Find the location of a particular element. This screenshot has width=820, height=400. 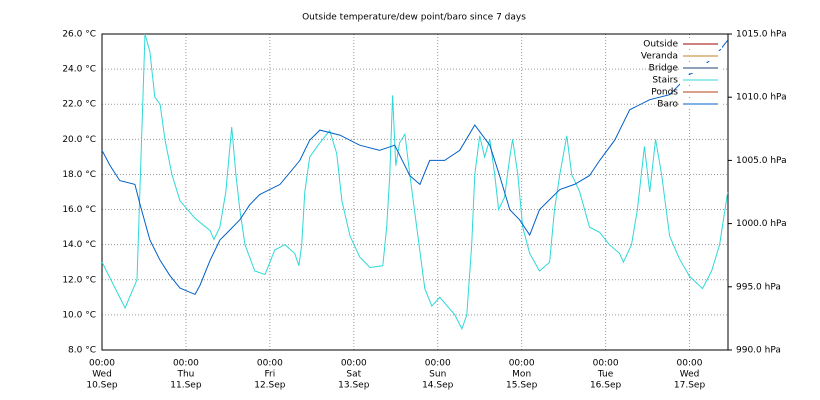

x-tick-label: 10.Sep is located at coordinates (102, 386).